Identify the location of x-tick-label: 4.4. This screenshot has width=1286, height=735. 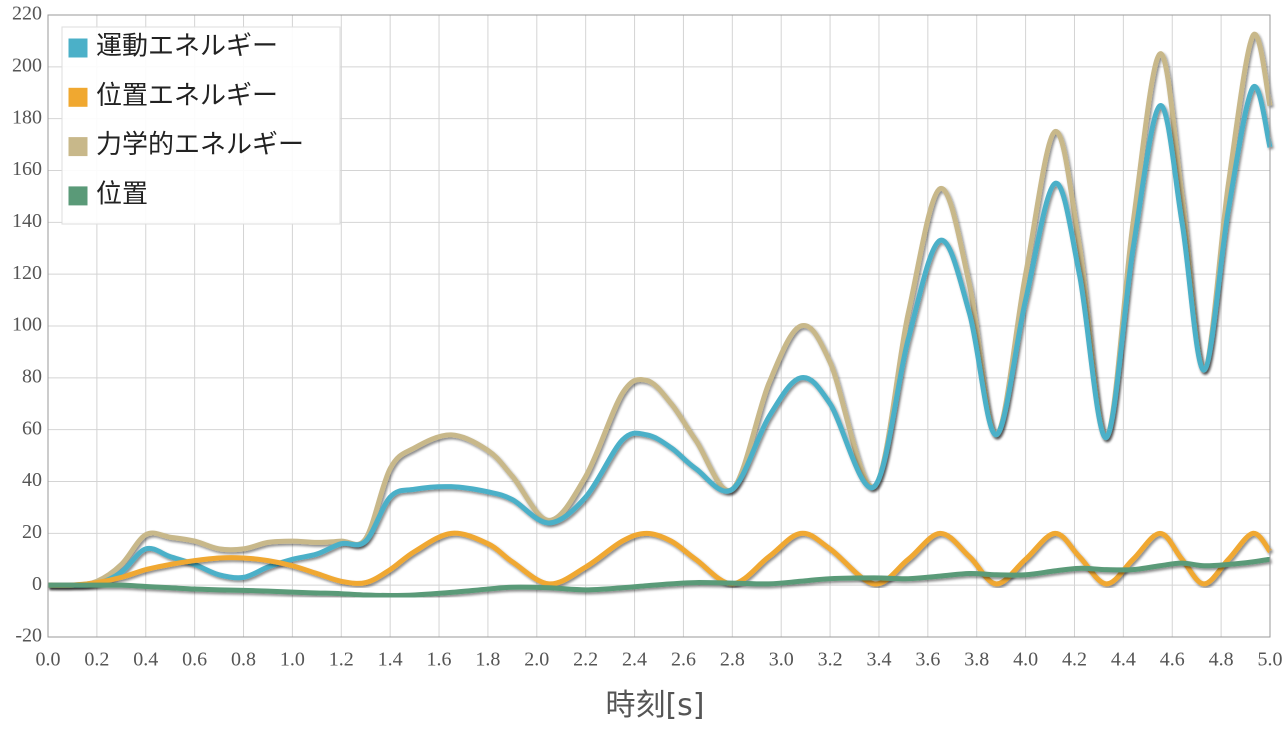
(1123, 660).